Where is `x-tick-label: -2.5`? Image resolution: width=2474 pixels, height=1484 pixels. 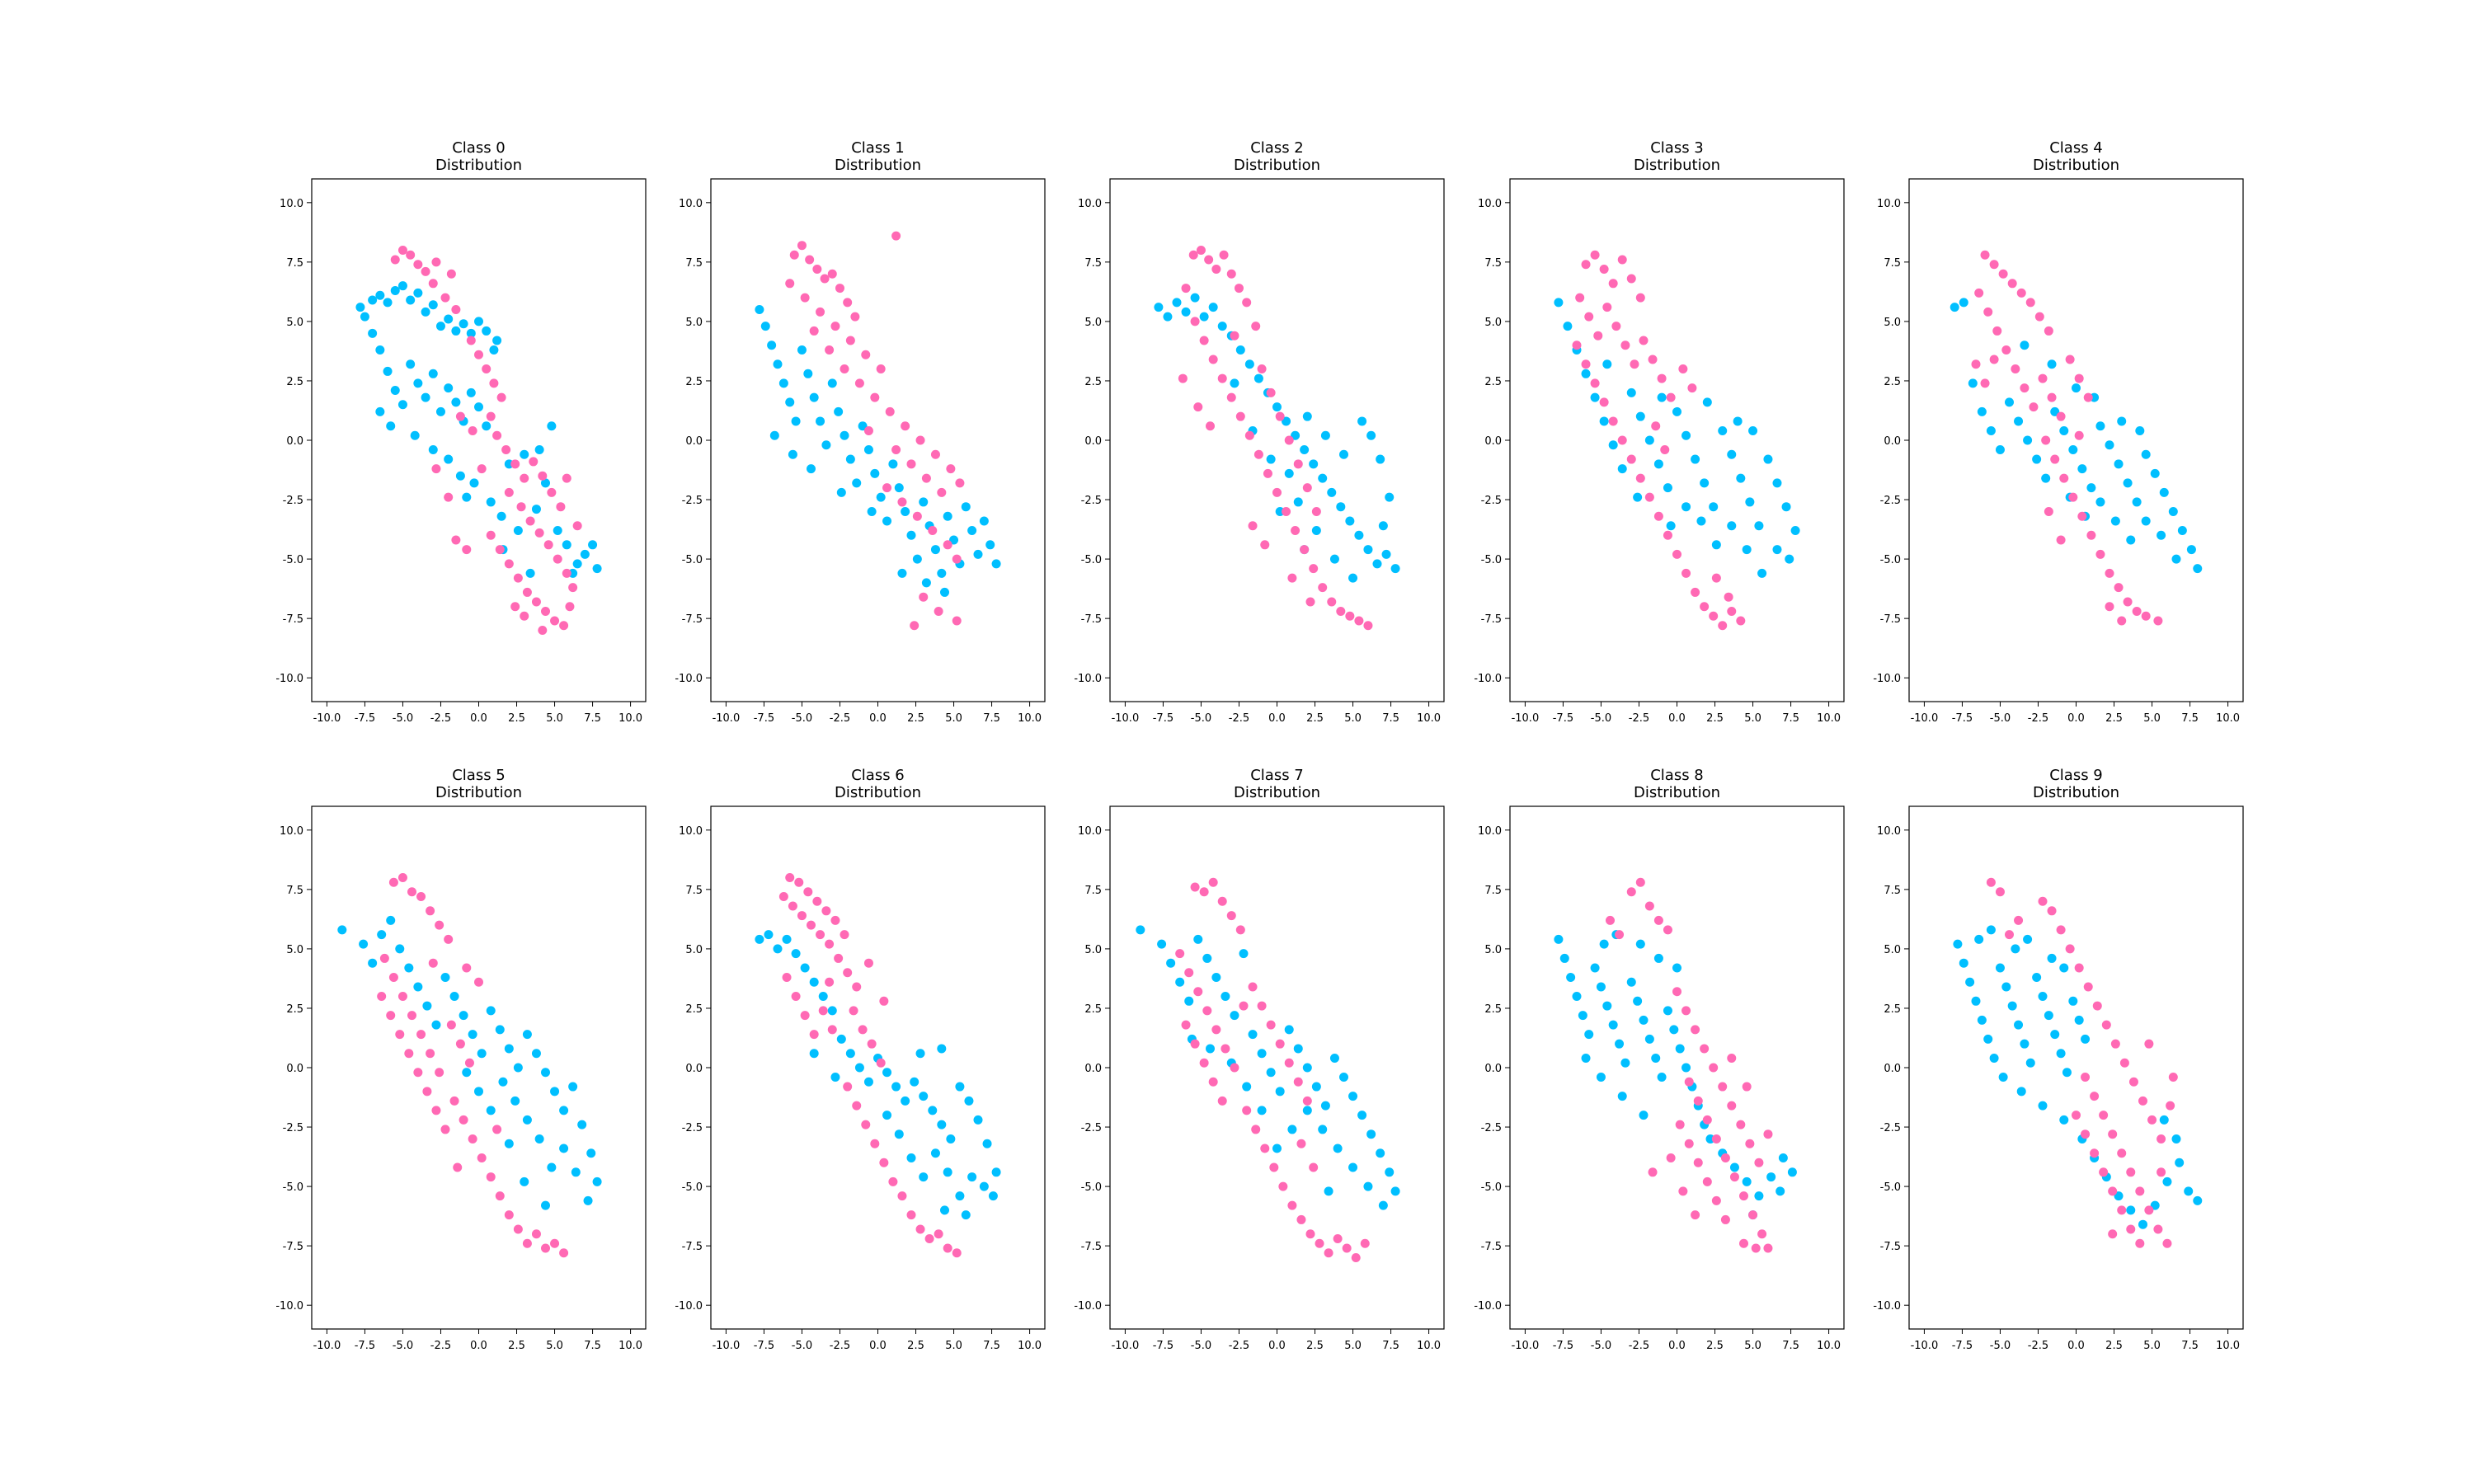
x-tick-label: -2.5 is located at coordinates (840, 1346).